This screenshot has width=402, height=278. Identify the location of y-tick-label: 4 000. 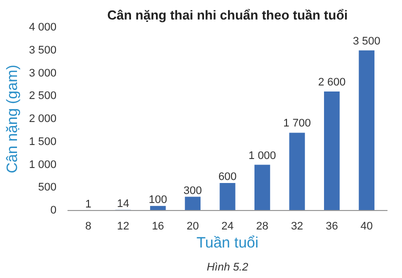
(42, 28).